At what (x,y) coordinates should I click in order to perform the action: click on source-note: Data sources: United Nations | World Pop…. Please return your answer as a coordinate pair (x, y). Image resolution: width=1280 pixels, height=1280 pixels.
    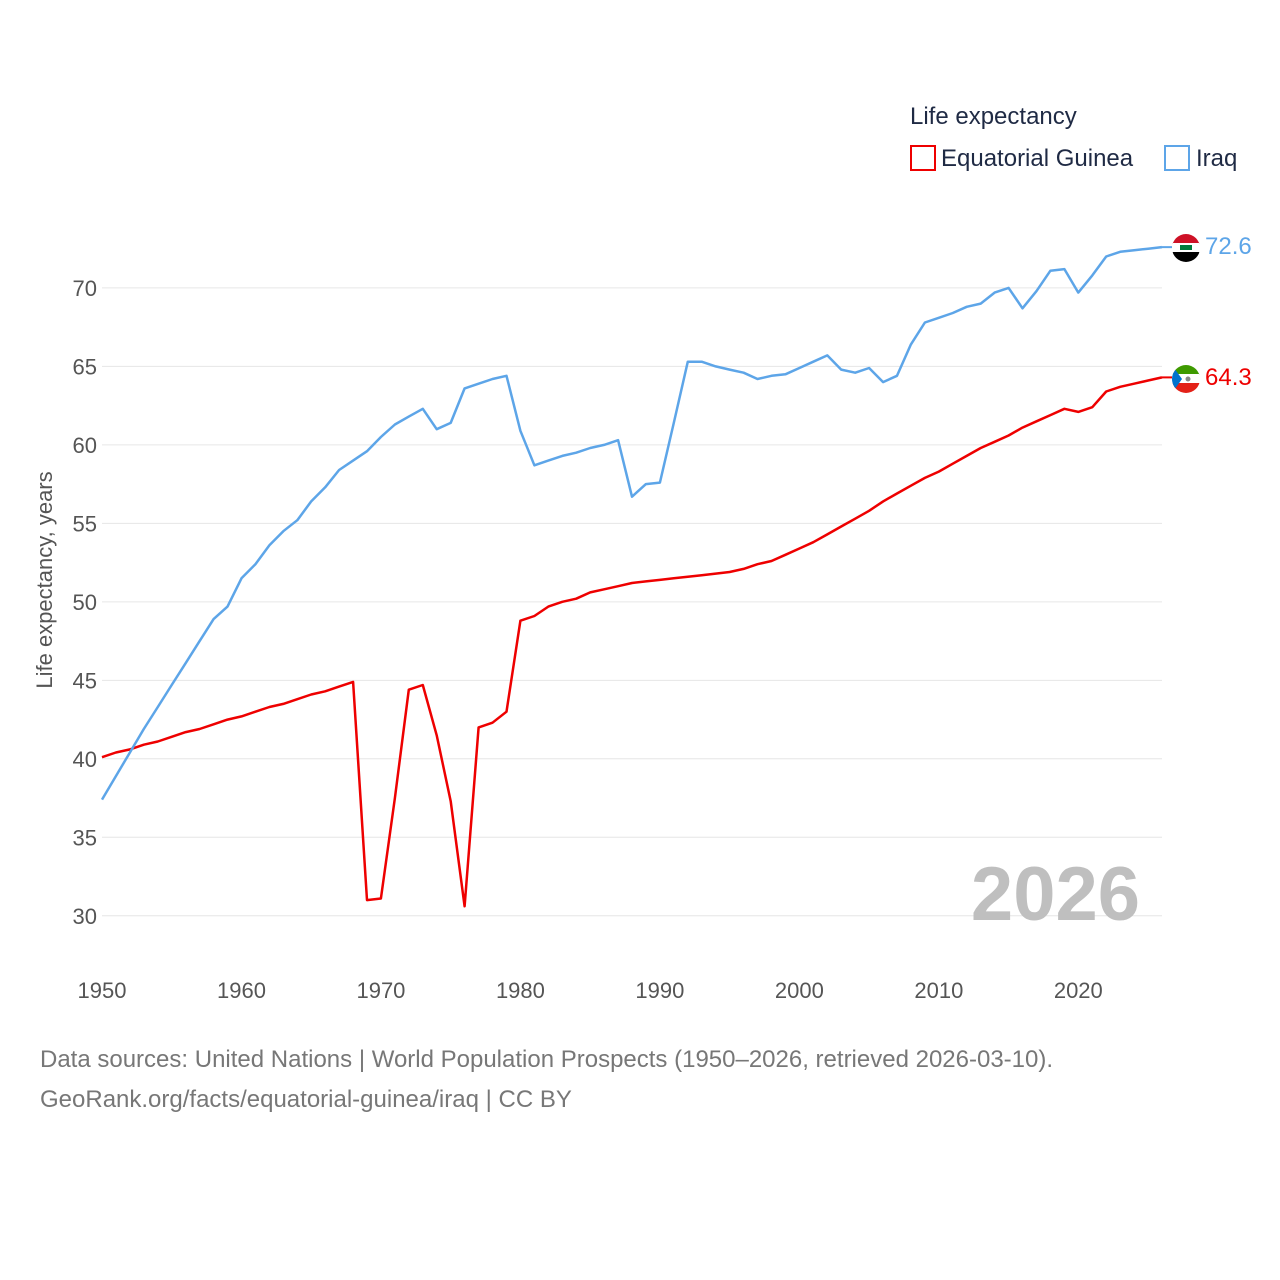
    Looking at the image, I should click on (546, 1080).